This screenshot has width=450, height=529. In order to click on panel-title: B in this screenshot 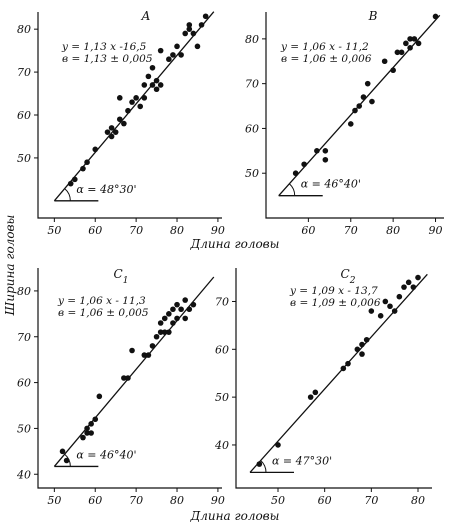, I will do `click(373, 16)`.